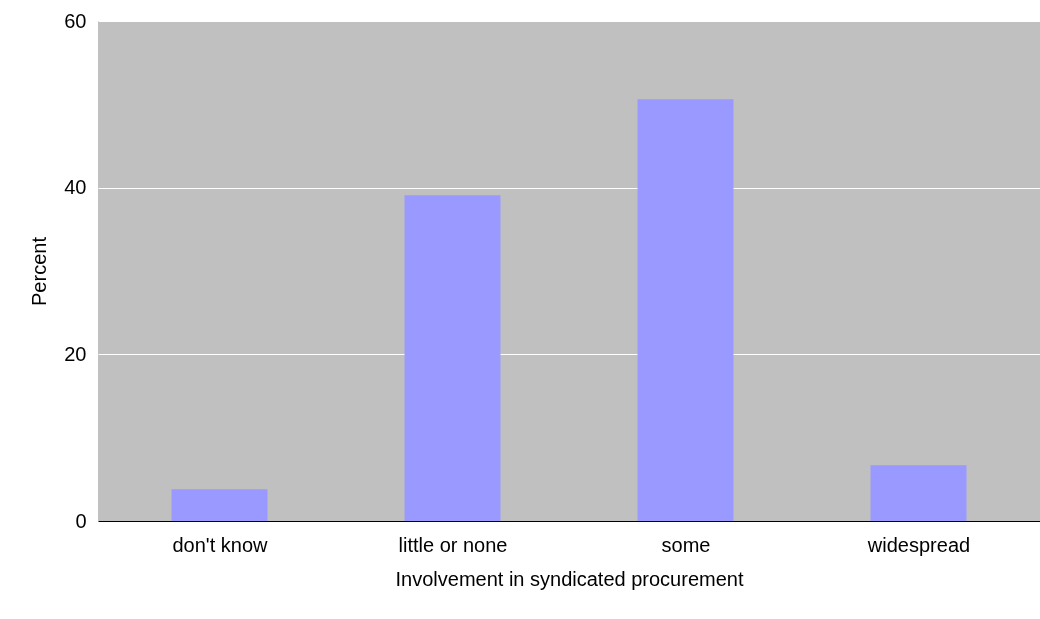 The height and width of the screenshot is (619, 1040). I want to click on y-axis-title: Percent, so click(39, 271).